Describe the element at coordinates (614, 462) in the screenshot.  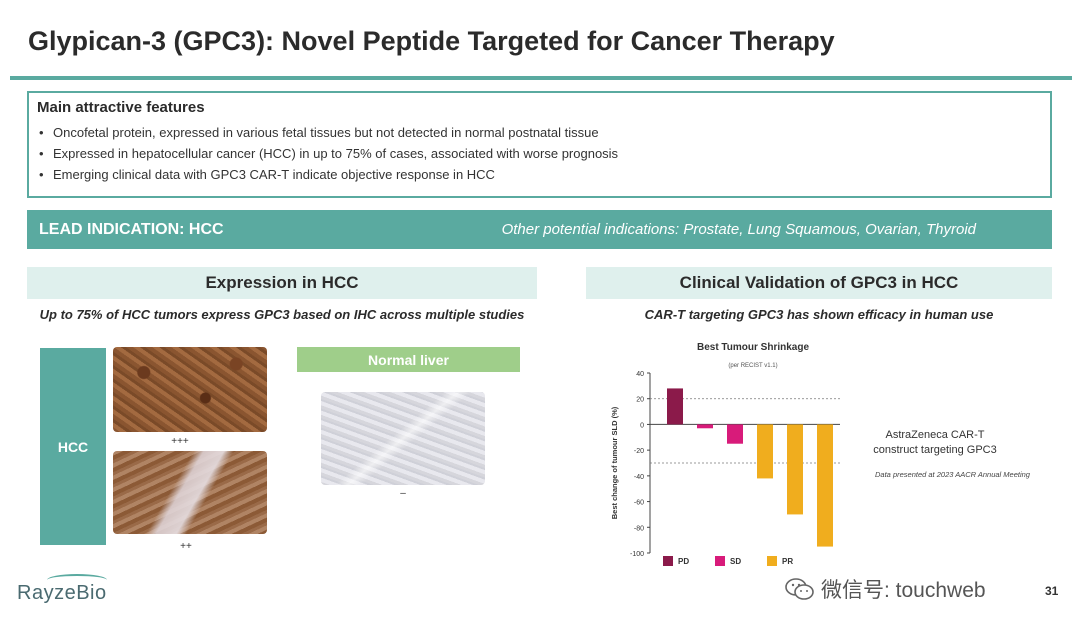
I see `y-axis-label: Best change of tumour SLD (%)` at that location.